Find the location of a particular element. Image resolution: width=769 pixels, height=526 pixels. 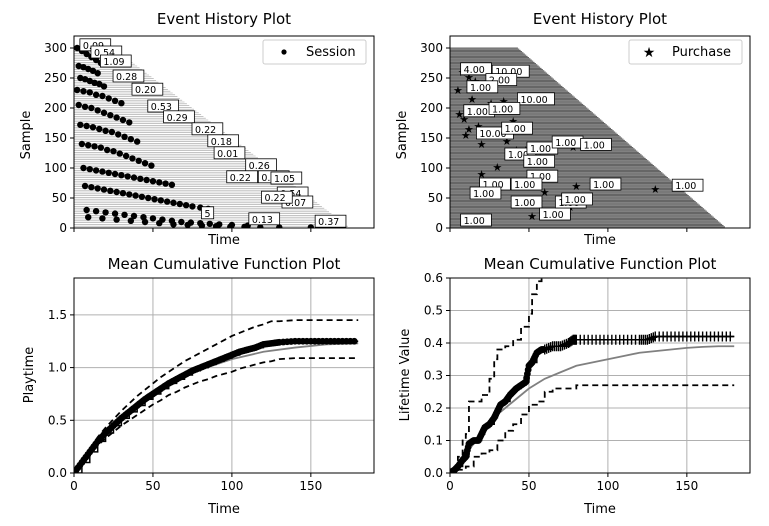

panel1-xlabel: Time is located at coordinates (223, 240).